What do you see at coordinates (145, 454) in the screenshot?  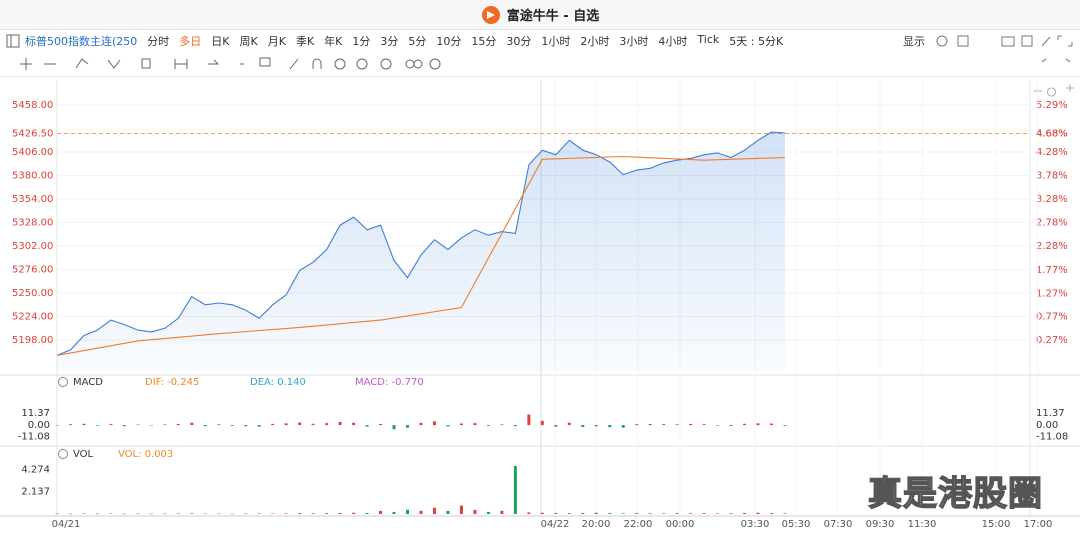 I see `indicator-label: VOL: 0.003` at bounding box center [145, 454].